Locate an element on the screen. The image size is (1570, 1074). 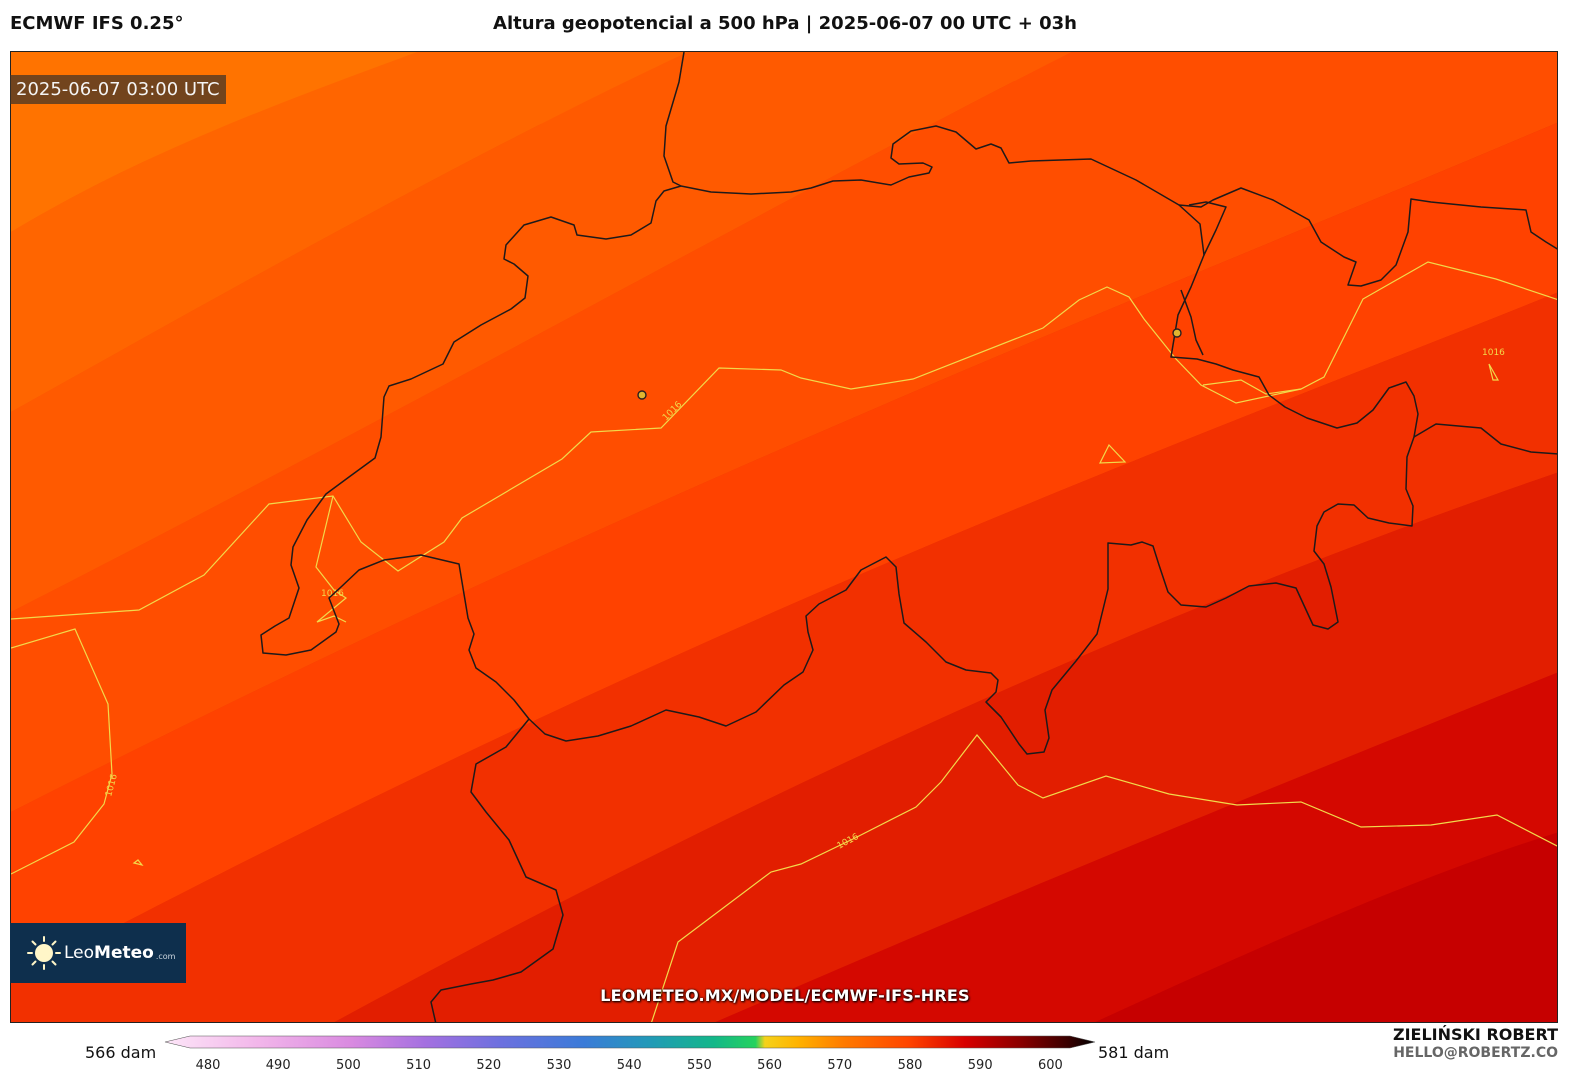
border-segment is located at coordinates (993, 709).